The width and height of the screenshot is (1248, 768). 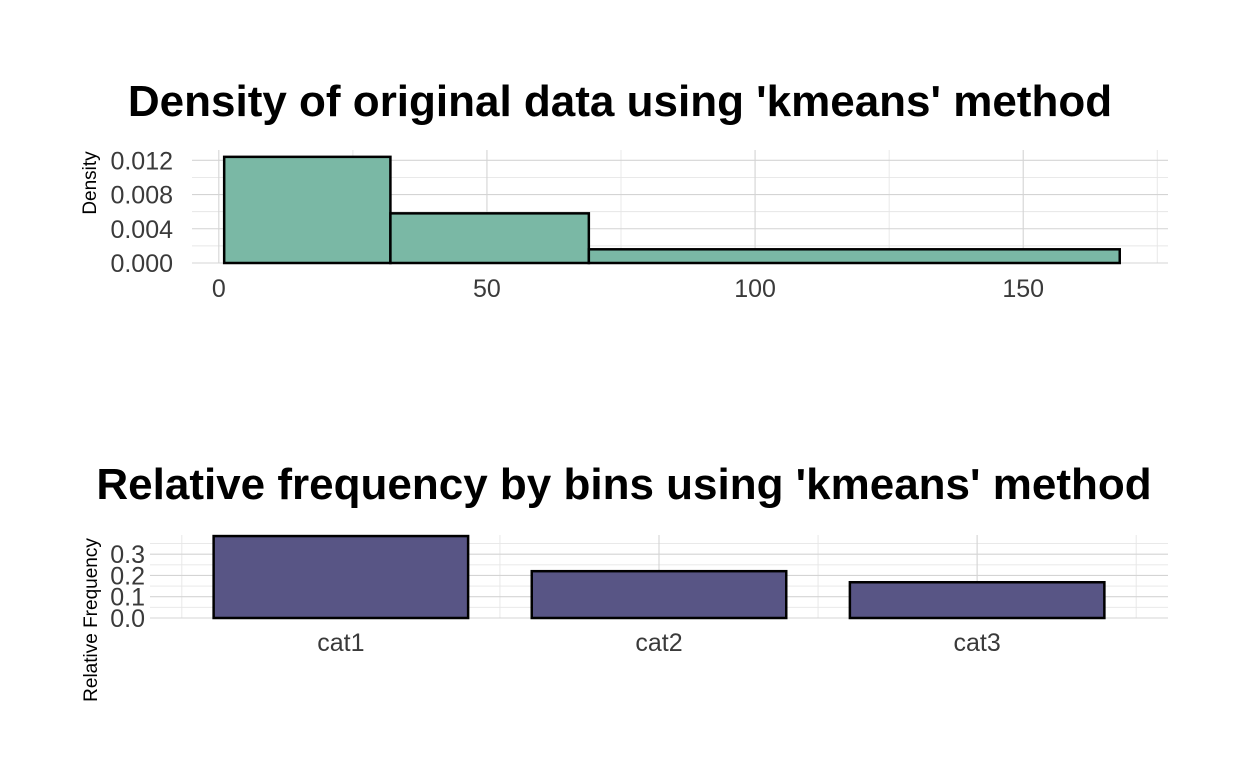 I want to click on density-chart-x-tick-label: 150, so click(x=1023, y=289).